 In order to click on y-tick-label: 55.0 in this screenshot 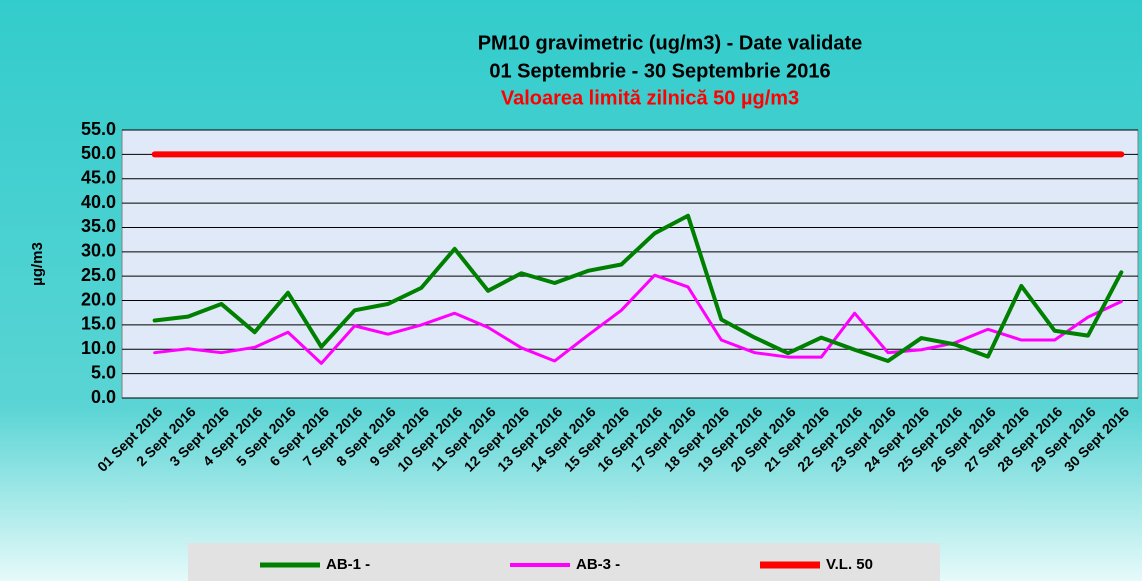, I will do `click(98, 129)`.